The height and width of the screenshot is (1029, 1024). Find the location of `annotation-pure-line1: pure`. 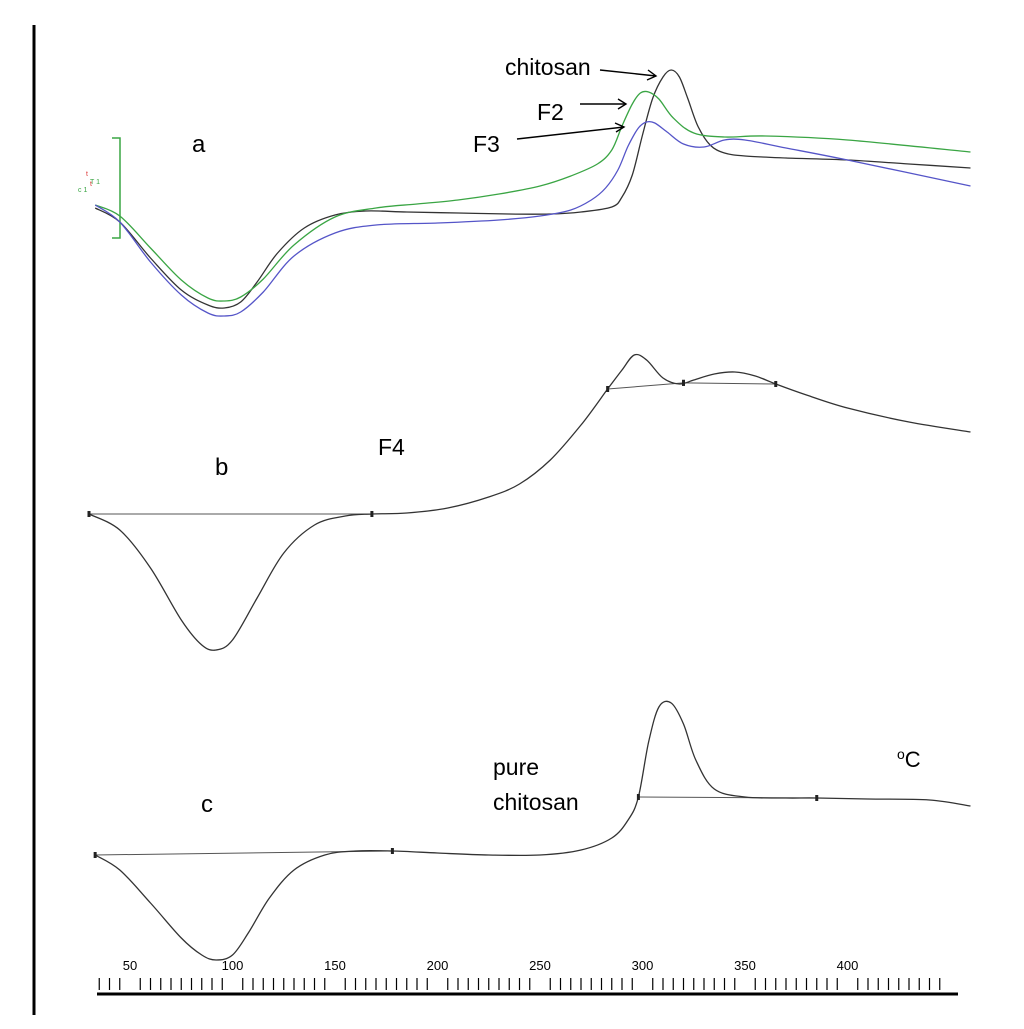

annotation-pure-line1: pure is located at coordinates (516, 767).